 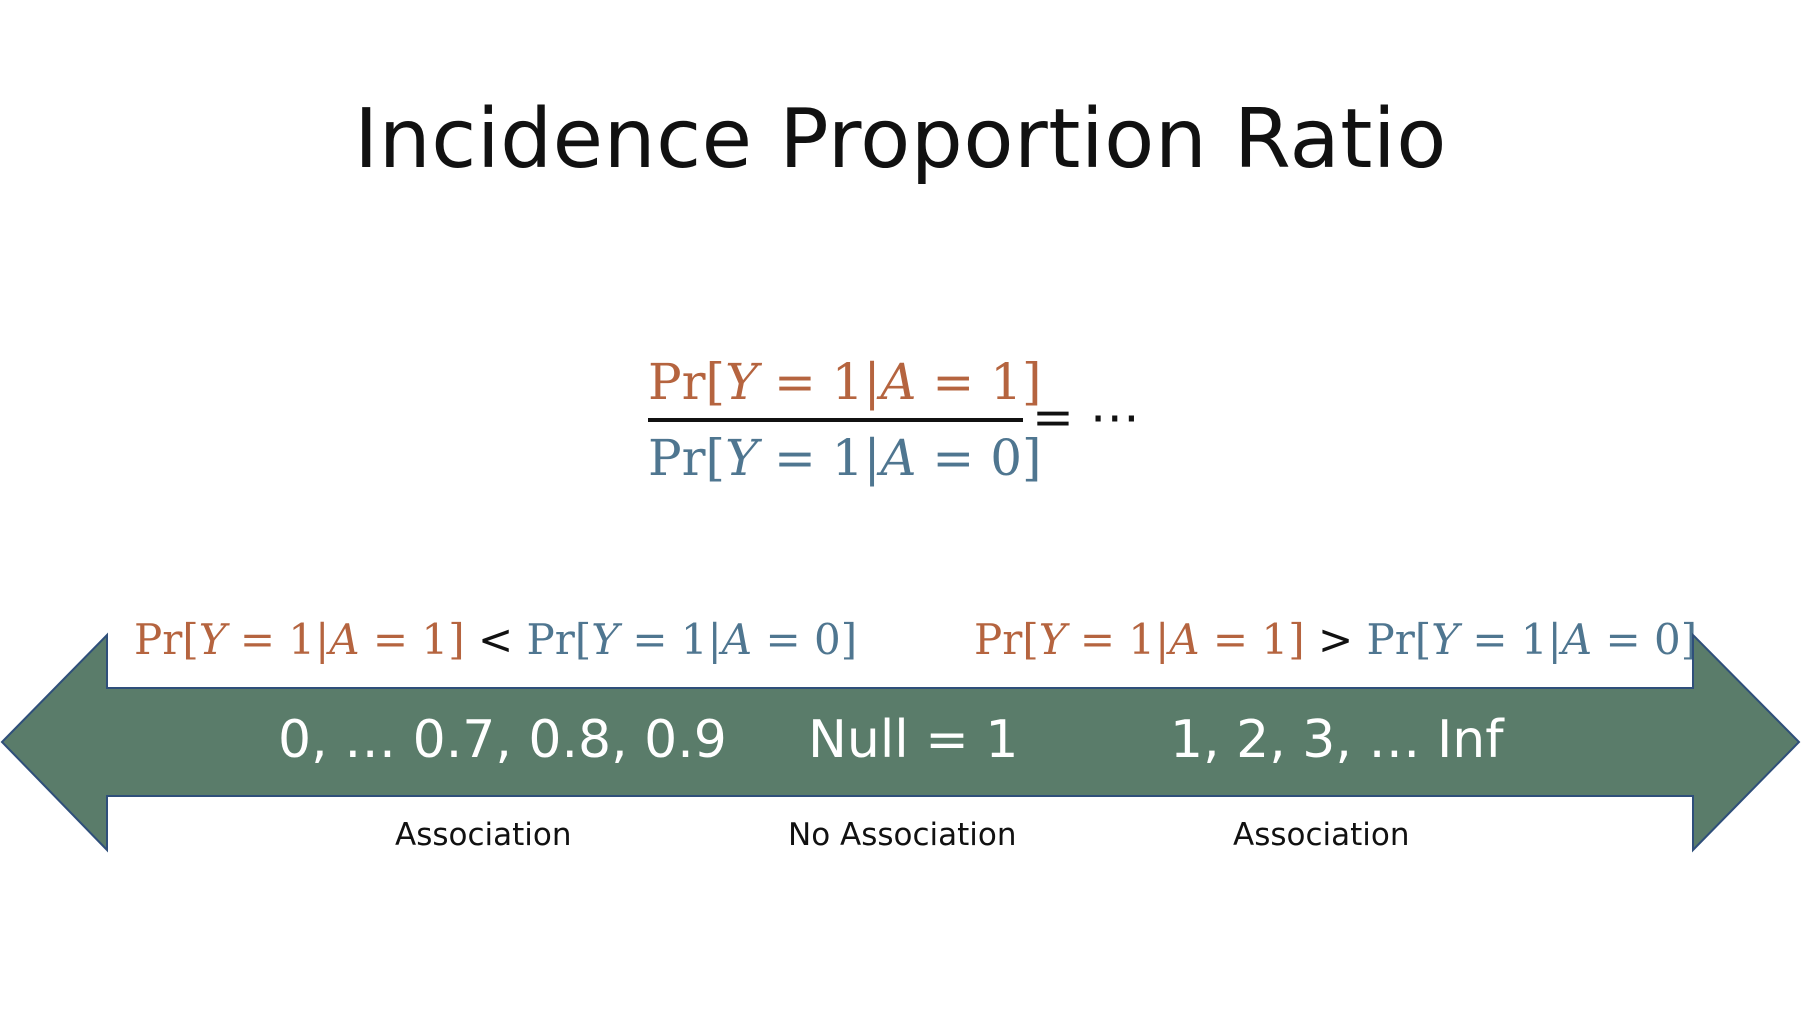 I want to click on scale-null: Null = 1, so click(x=913, y=740).